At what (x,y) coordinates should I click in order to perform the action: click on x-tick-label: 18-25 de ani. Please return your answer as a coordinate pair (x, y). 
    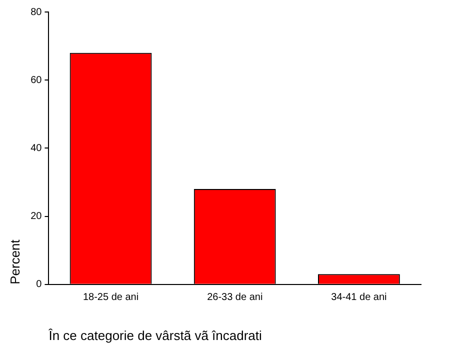
    Looking at the image, I should click on (110, 298).